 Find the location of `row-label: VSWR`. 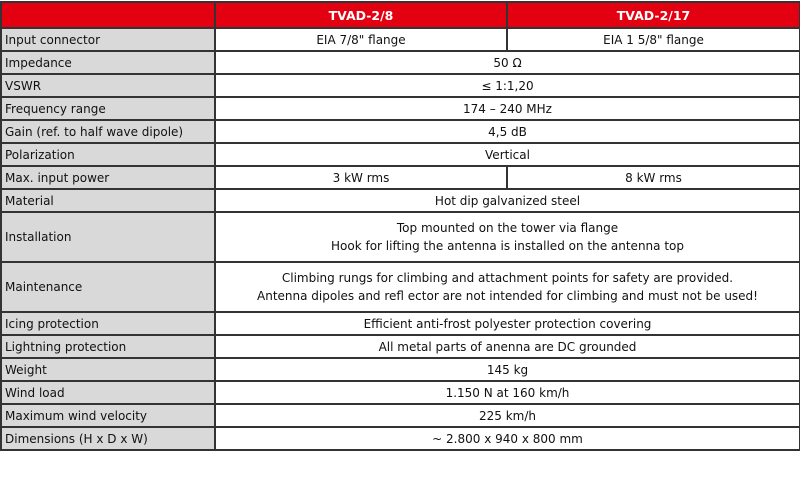

row-label: VSWR is located at coordinates (107, 85).